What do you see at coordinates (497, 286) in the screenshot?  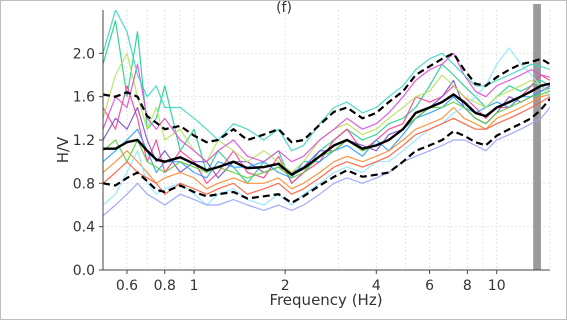 I see `x-tick-label: 10` at bounding box center [497, 286].